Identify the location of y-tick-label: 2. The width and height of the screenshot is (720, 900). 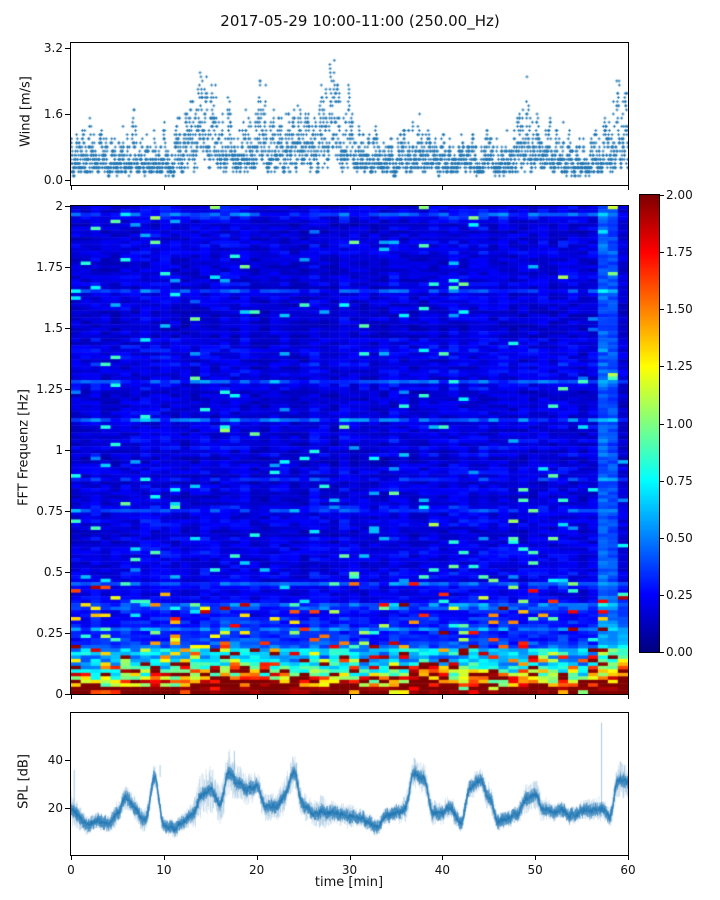
(59, 206).